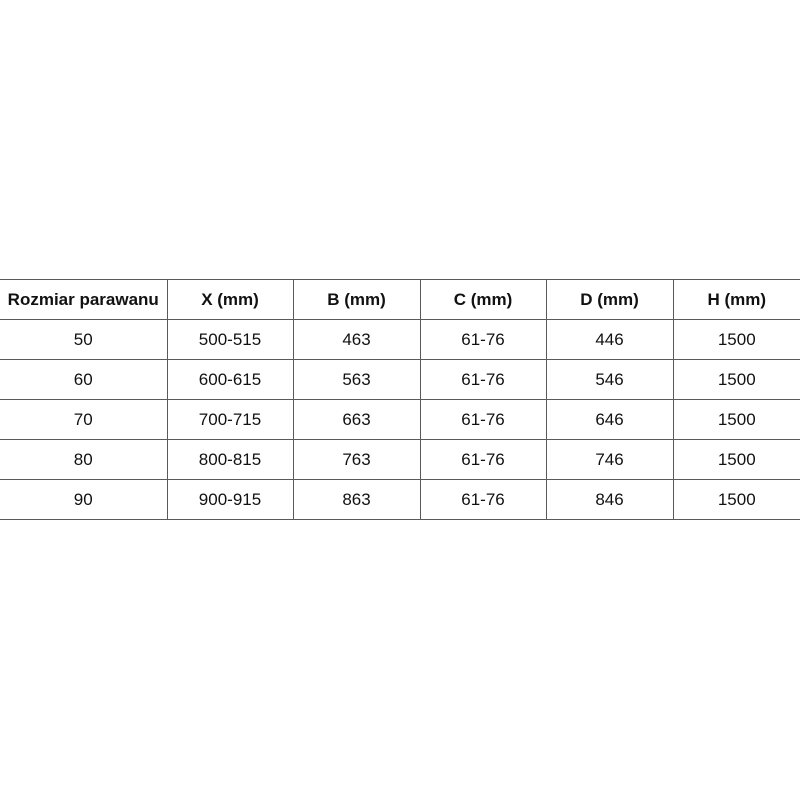  I want to click on table-row: 50 500-515 463 61-76 446 1500, so click(400, 339).